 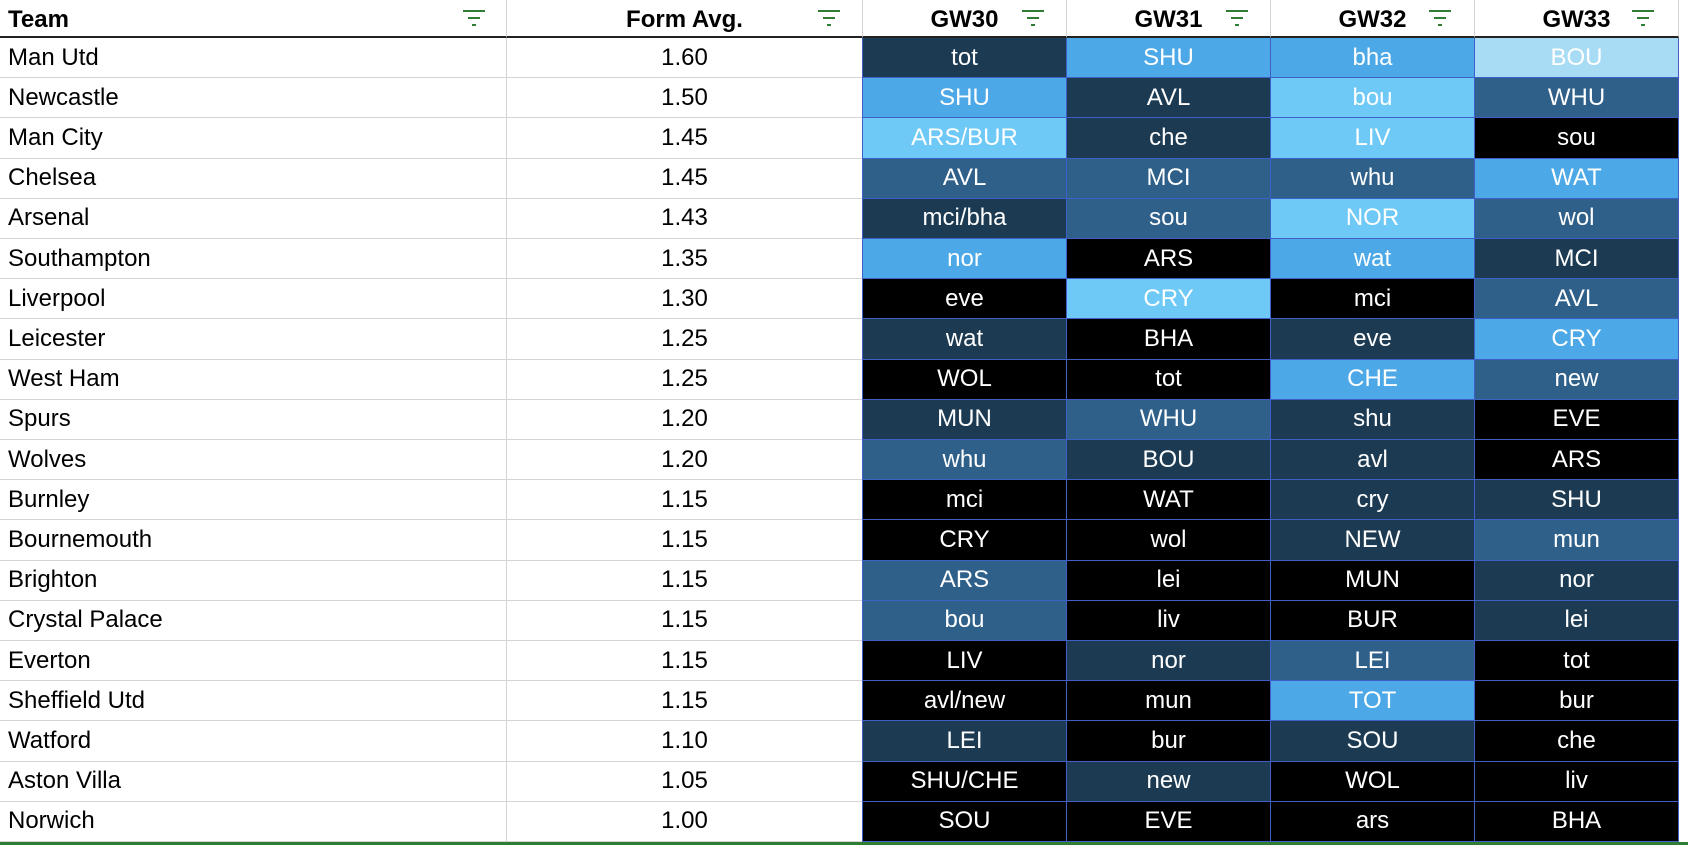 What do you see at coordinates (1577, 580) in the screenshot?
I see `fixture-cell-gw33: nor` at bounding box center [1577, 580].